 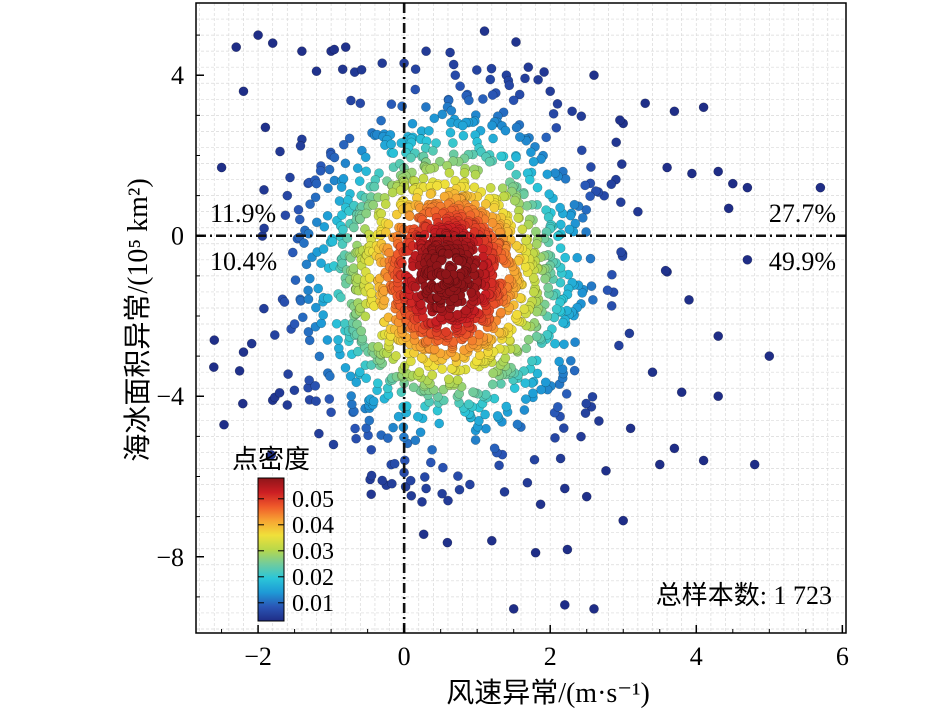 What do you see at coordinates (548, 693) in the screenshot?
I see `x-axis-label: 风速异常/(m·s⁻¹)` at bounding box center [548, 693].